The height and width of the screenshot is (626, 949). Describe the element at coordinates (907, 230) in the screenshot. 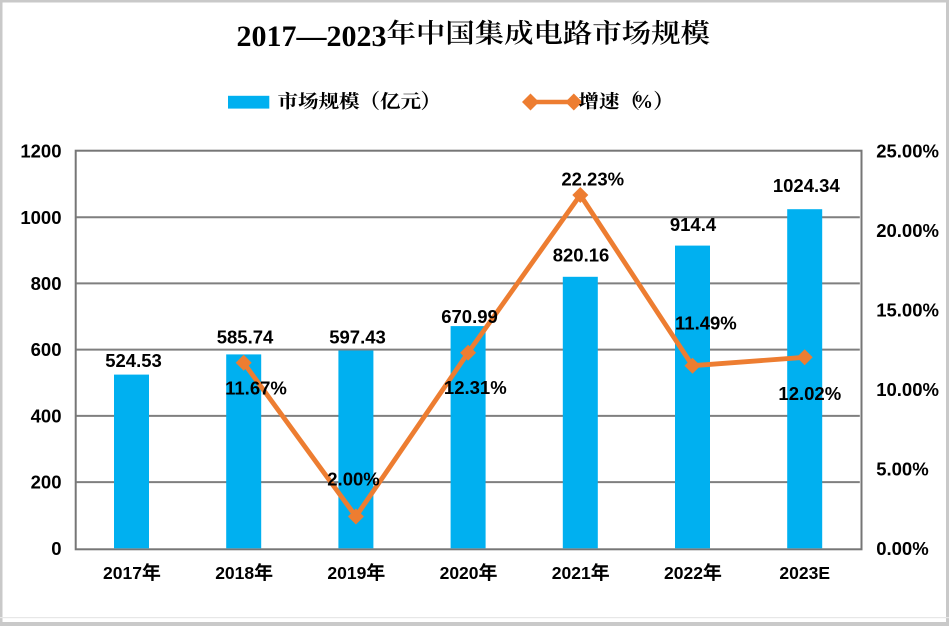

I see `svg-text: 20.00%` at that location.